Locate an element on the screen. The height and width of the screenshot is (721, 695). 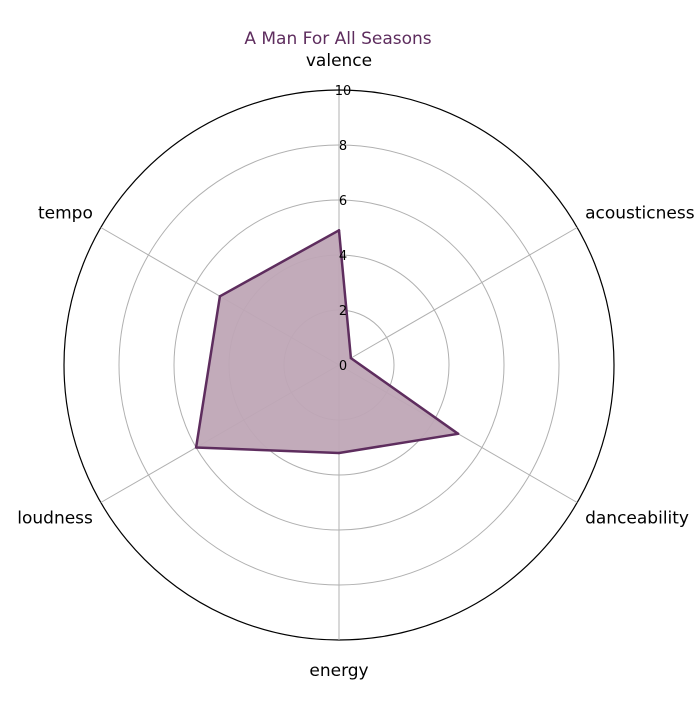
r-tick-label: 4 is located at coordinates (343, 256).